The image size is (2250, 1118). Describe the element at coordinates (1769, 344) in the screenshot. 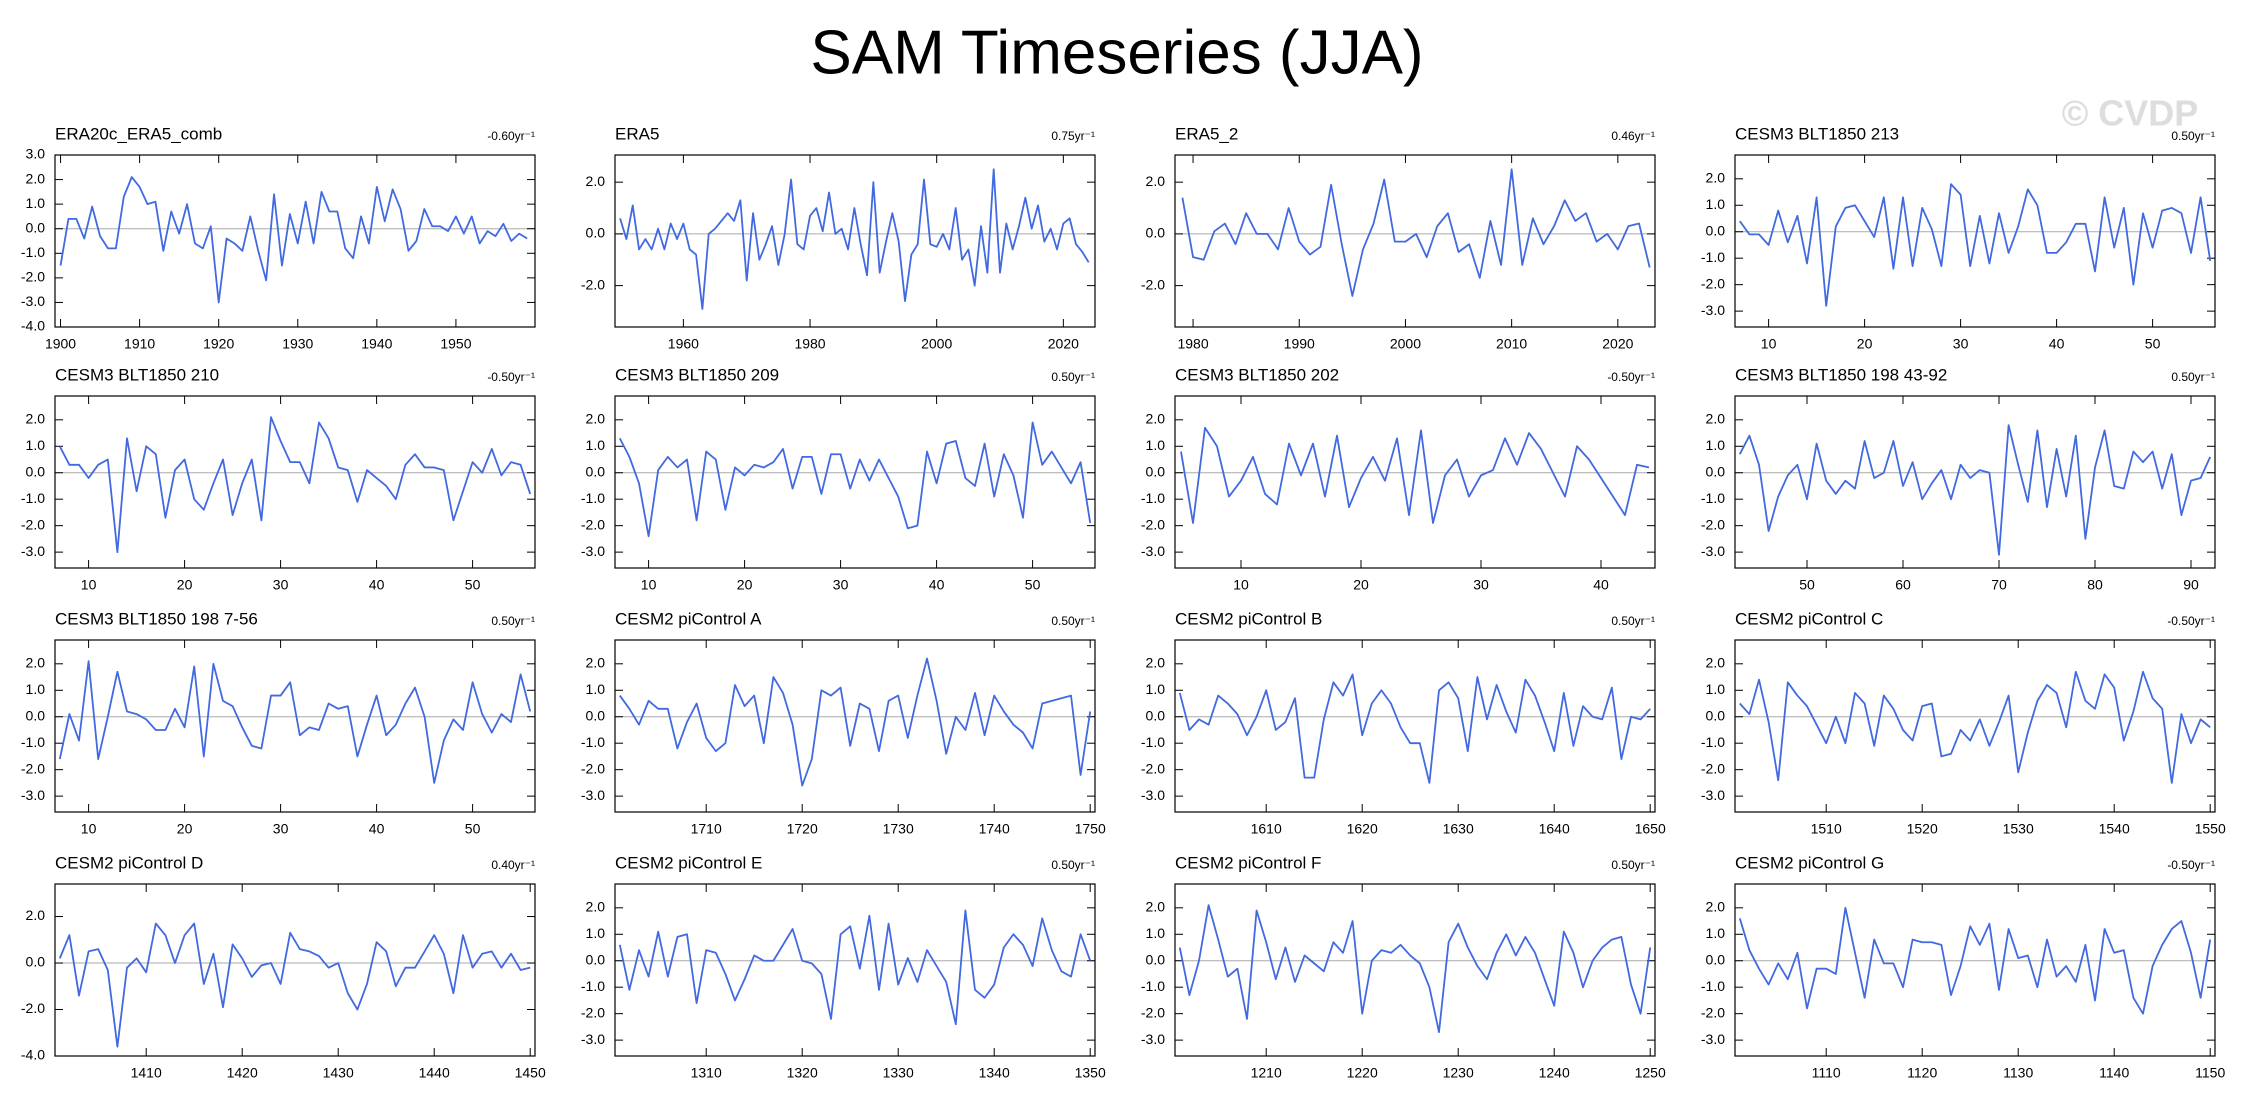

I see `x-tick-label: 10` at that location.